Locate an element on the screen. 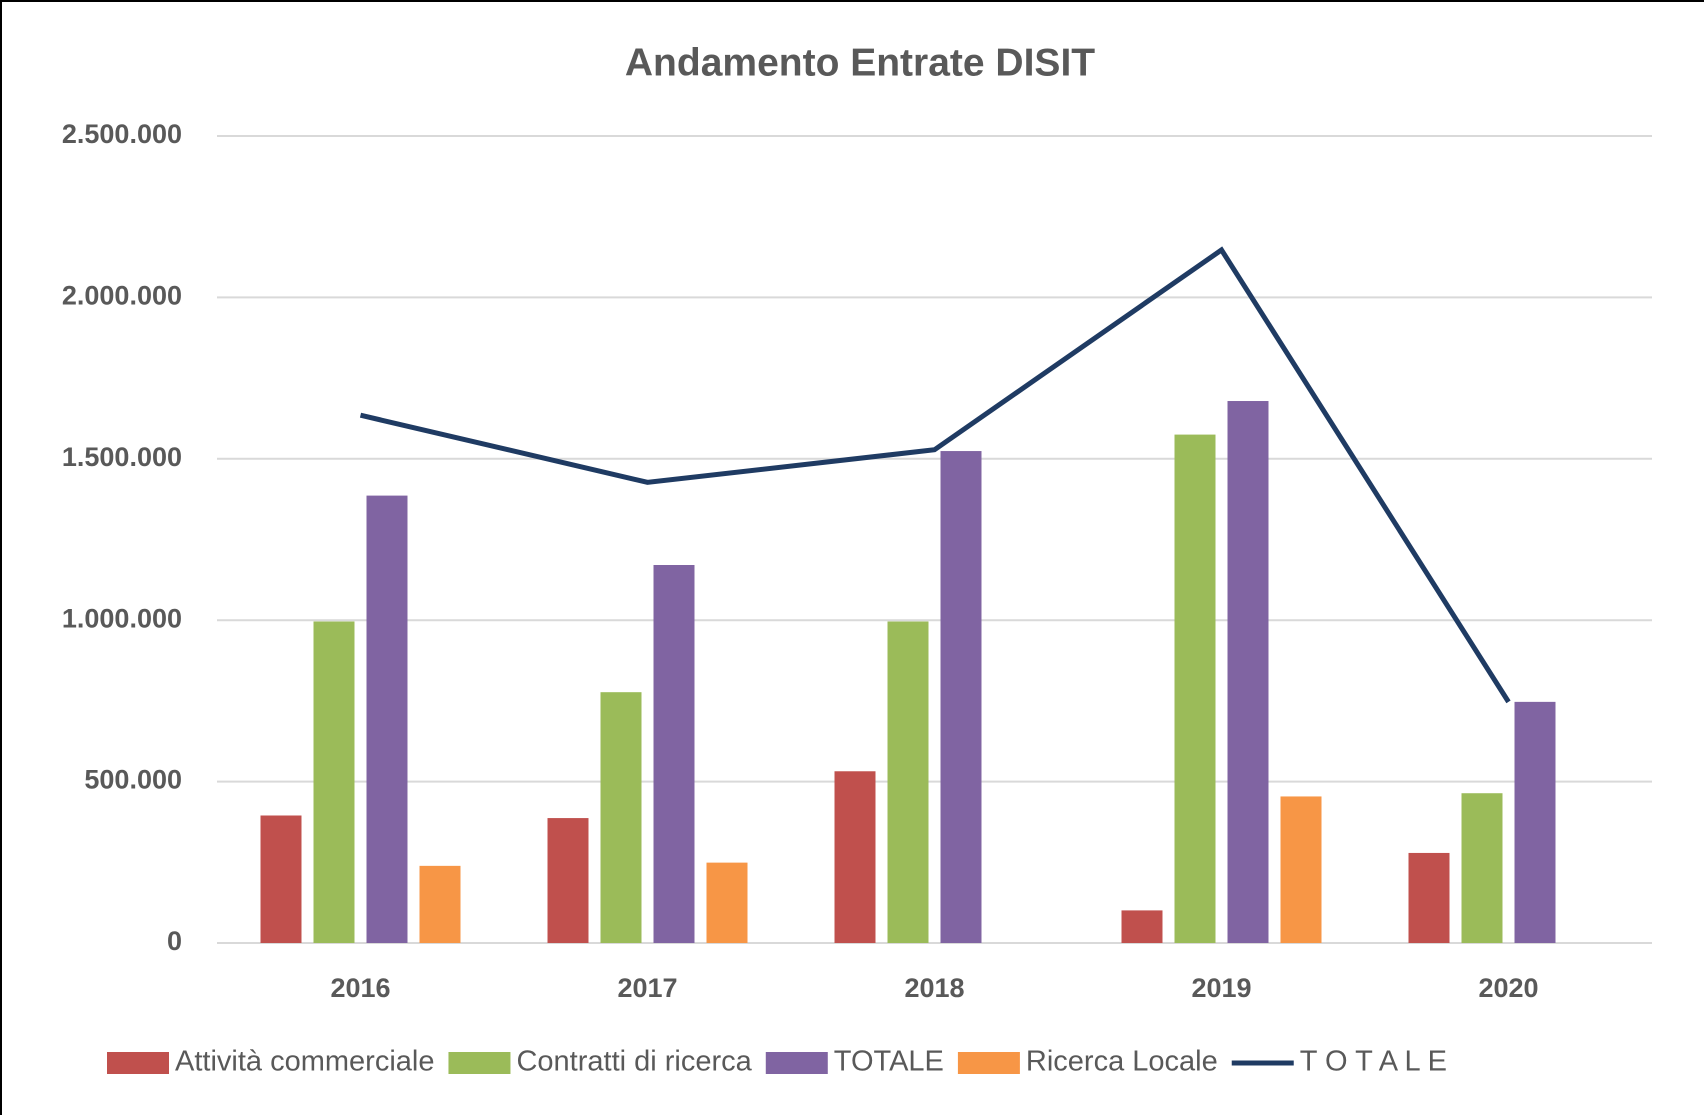  x-tick-label: 2020 is located at coordinates (1508, 988).